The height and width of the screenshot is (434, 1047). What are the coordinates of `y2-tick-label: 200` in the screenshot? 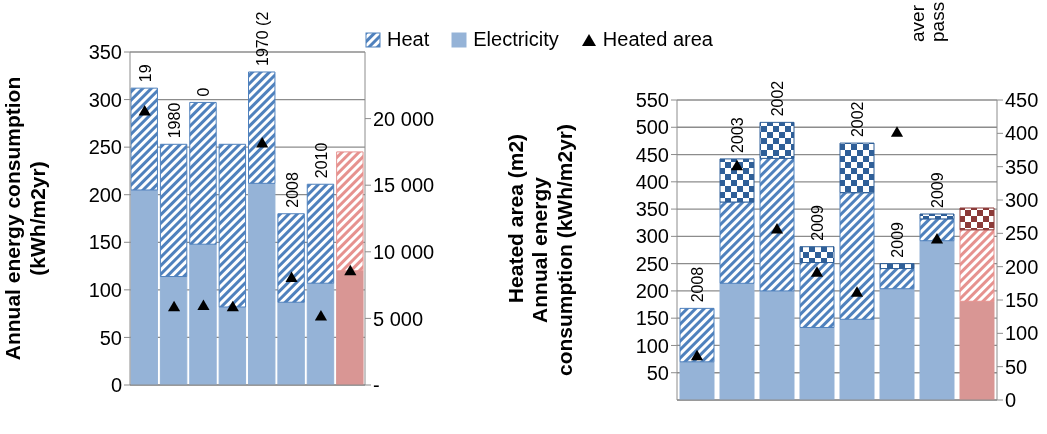 It's located at (1022, 266).